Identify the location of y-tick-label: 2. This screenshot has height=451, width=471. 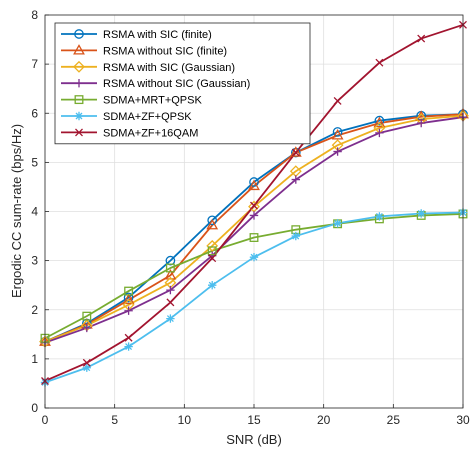
(34, 310).